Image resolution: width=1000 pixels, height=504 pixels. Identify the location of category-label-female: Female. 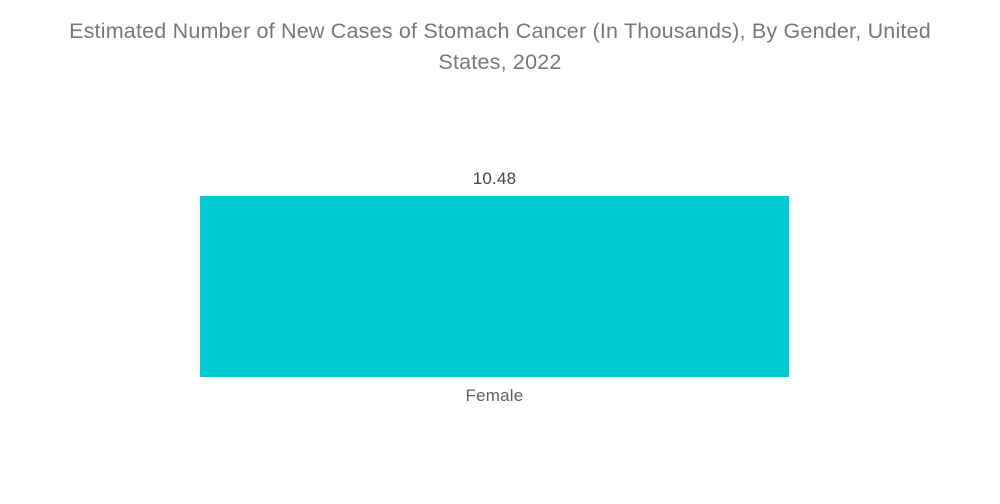
(494, 395).